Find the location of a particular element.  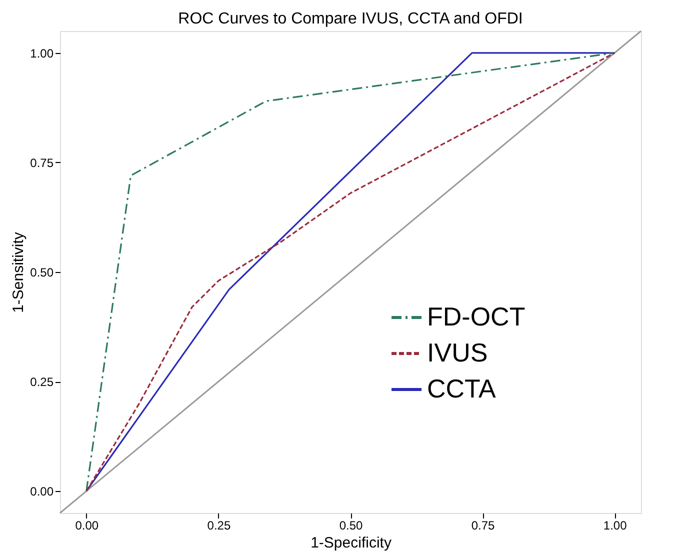

chart-title: ROC Curves to Compare IVUS, CCTA and OFDI is located at coordinates (350, 19).